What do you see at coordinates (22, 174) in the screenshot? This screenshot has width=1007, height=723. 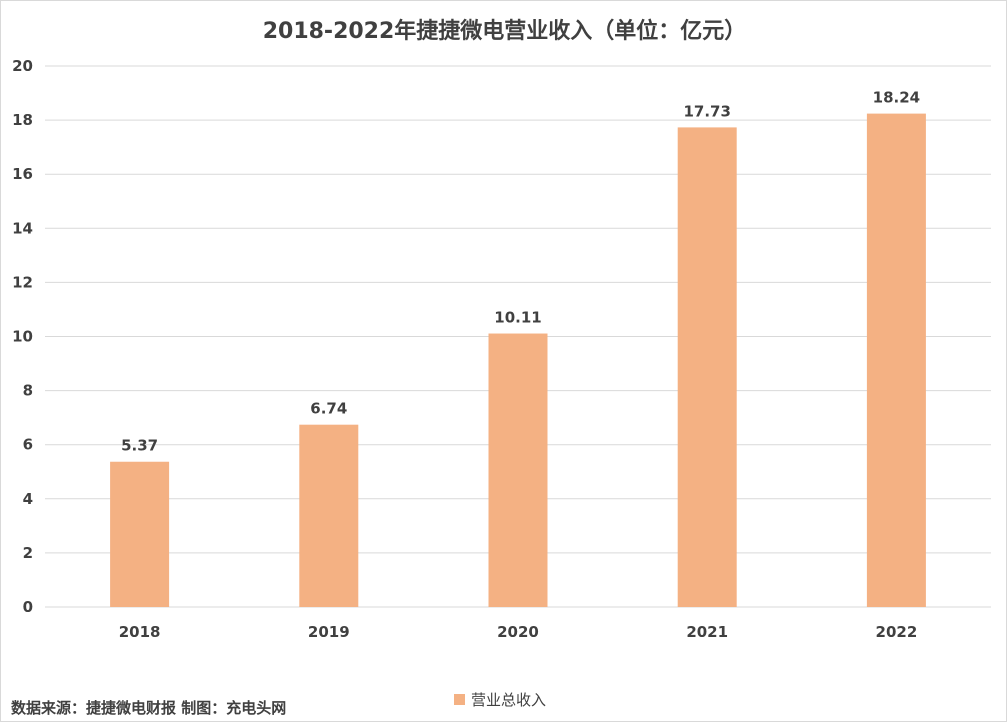 I see `y-tick-label: 16` at bounding box center [22, 174].